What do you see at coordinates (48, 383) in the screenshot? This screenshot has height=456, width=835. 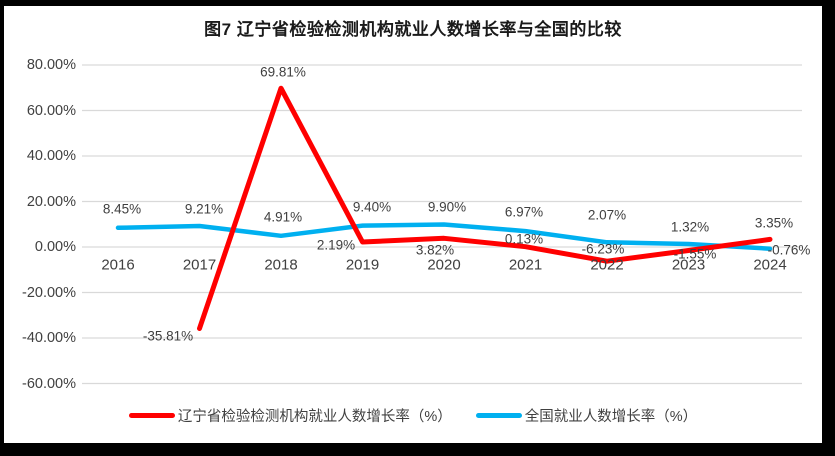 I see `y-axis-tick-label: -60.00%` at bounding box center [48, 383].